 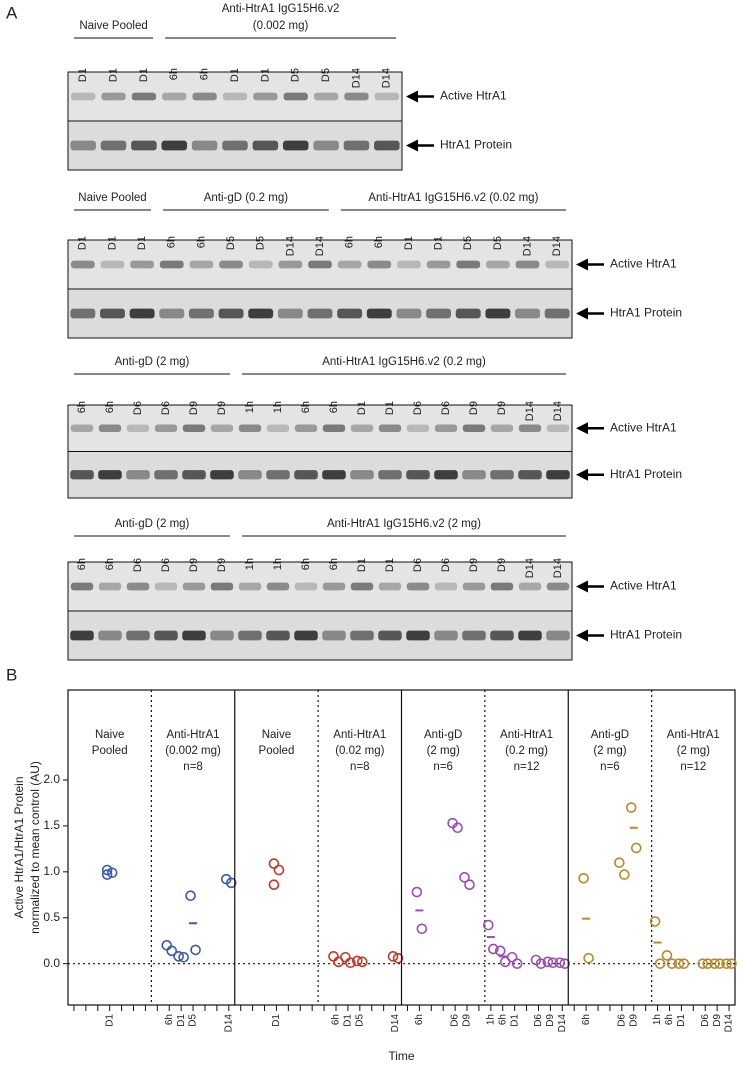 What do you see at coordinates (110, 751) in the screenshot?
I see `group-header: Pooled` at bounding box center [110, 751].